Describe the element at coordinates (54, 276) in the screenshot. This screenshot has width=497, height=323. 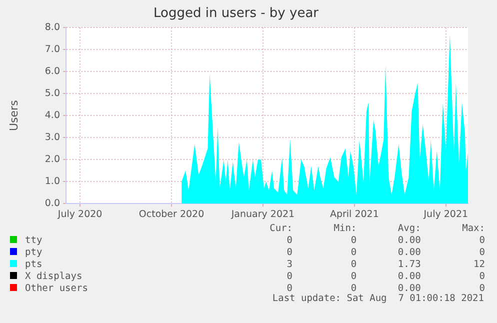
I see `legend-label: X displays` at that location.